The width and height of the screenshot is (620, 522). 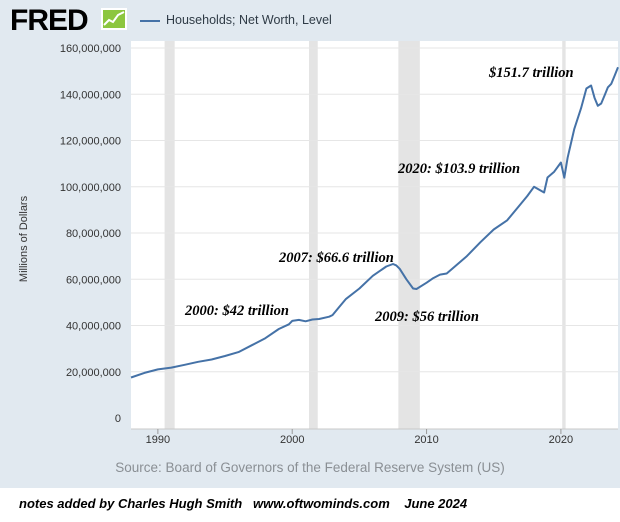 What do you see at coordinates (531, 73) in the screenshot?
I see `annotation-label: $151.7 trillion` at bounding box center [531, 73].